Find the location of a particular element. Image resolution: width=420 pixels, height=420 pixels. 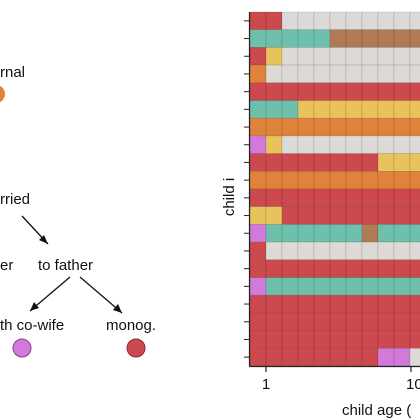

x-tick-label-10: 10 is located at coordinates (413, 384).